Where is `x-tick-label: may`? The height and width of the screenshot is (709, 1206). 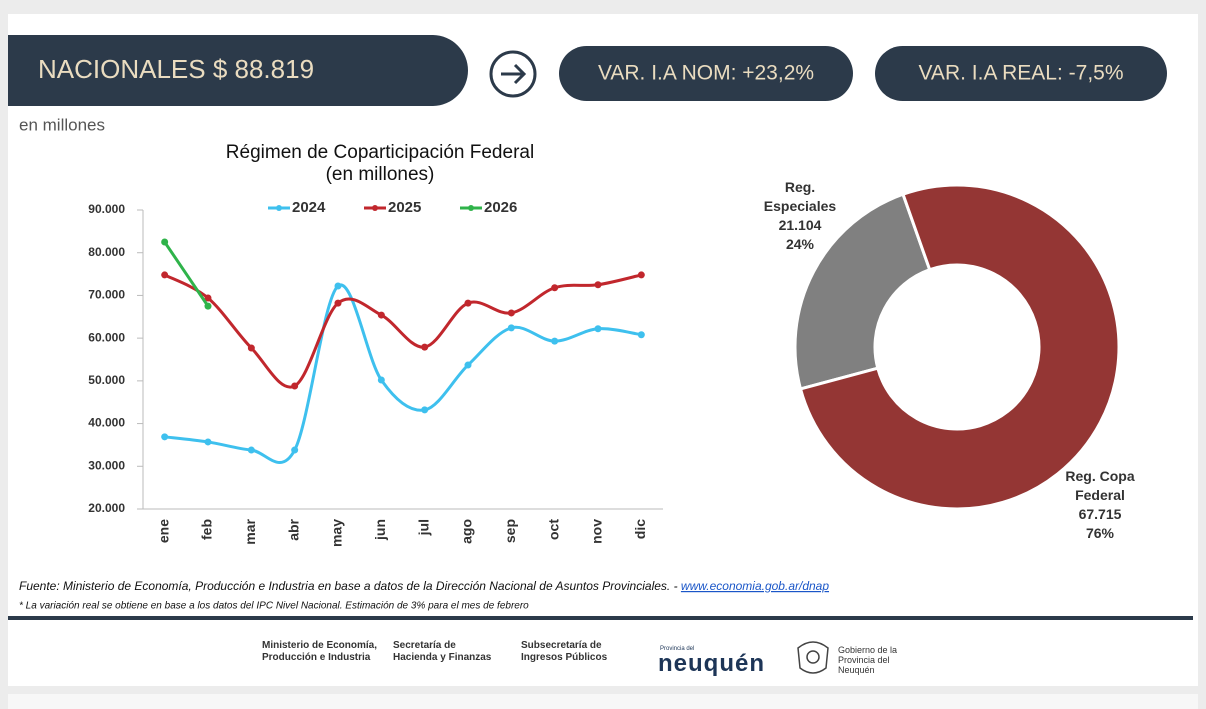 x-tick-label: may is located at coordinates (337, 533).